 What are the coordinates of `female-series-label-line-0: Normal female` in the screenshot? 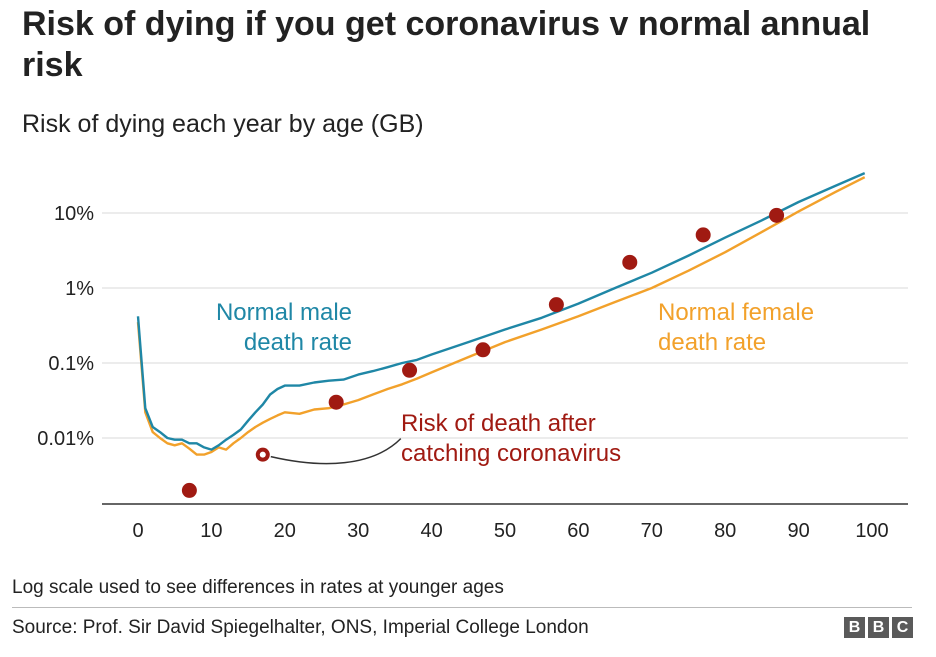 It's located at (736, 312).